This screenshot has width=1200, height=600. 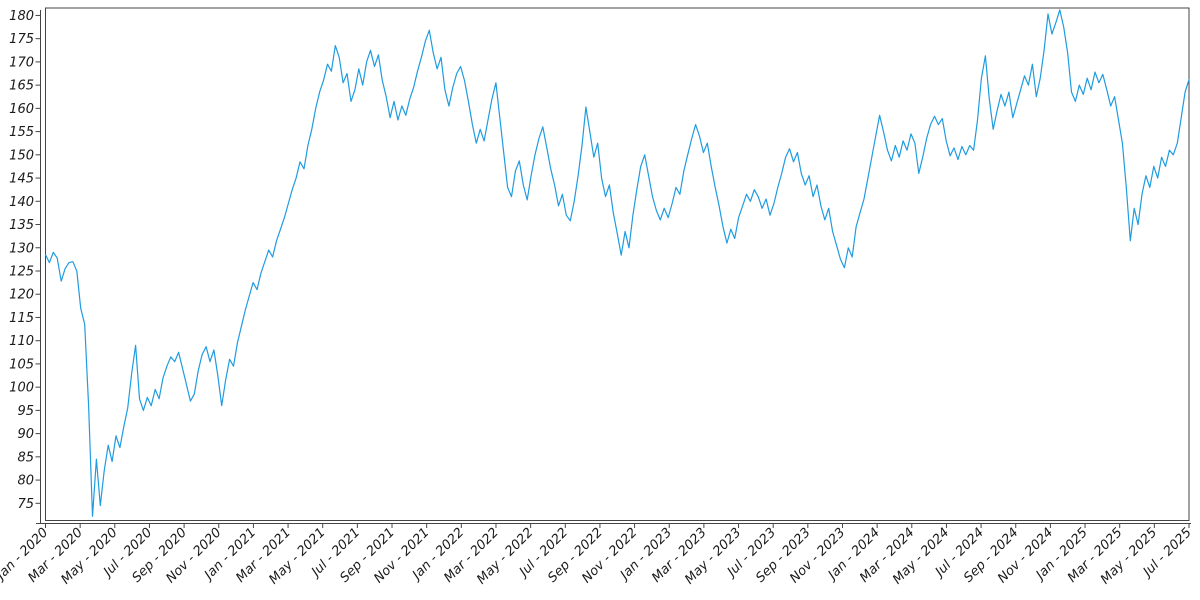 What do you see at coordinates (21, 248) in the screenshot?
I see `y-axis-tick-label: 130` at bounding box center [21, 248].